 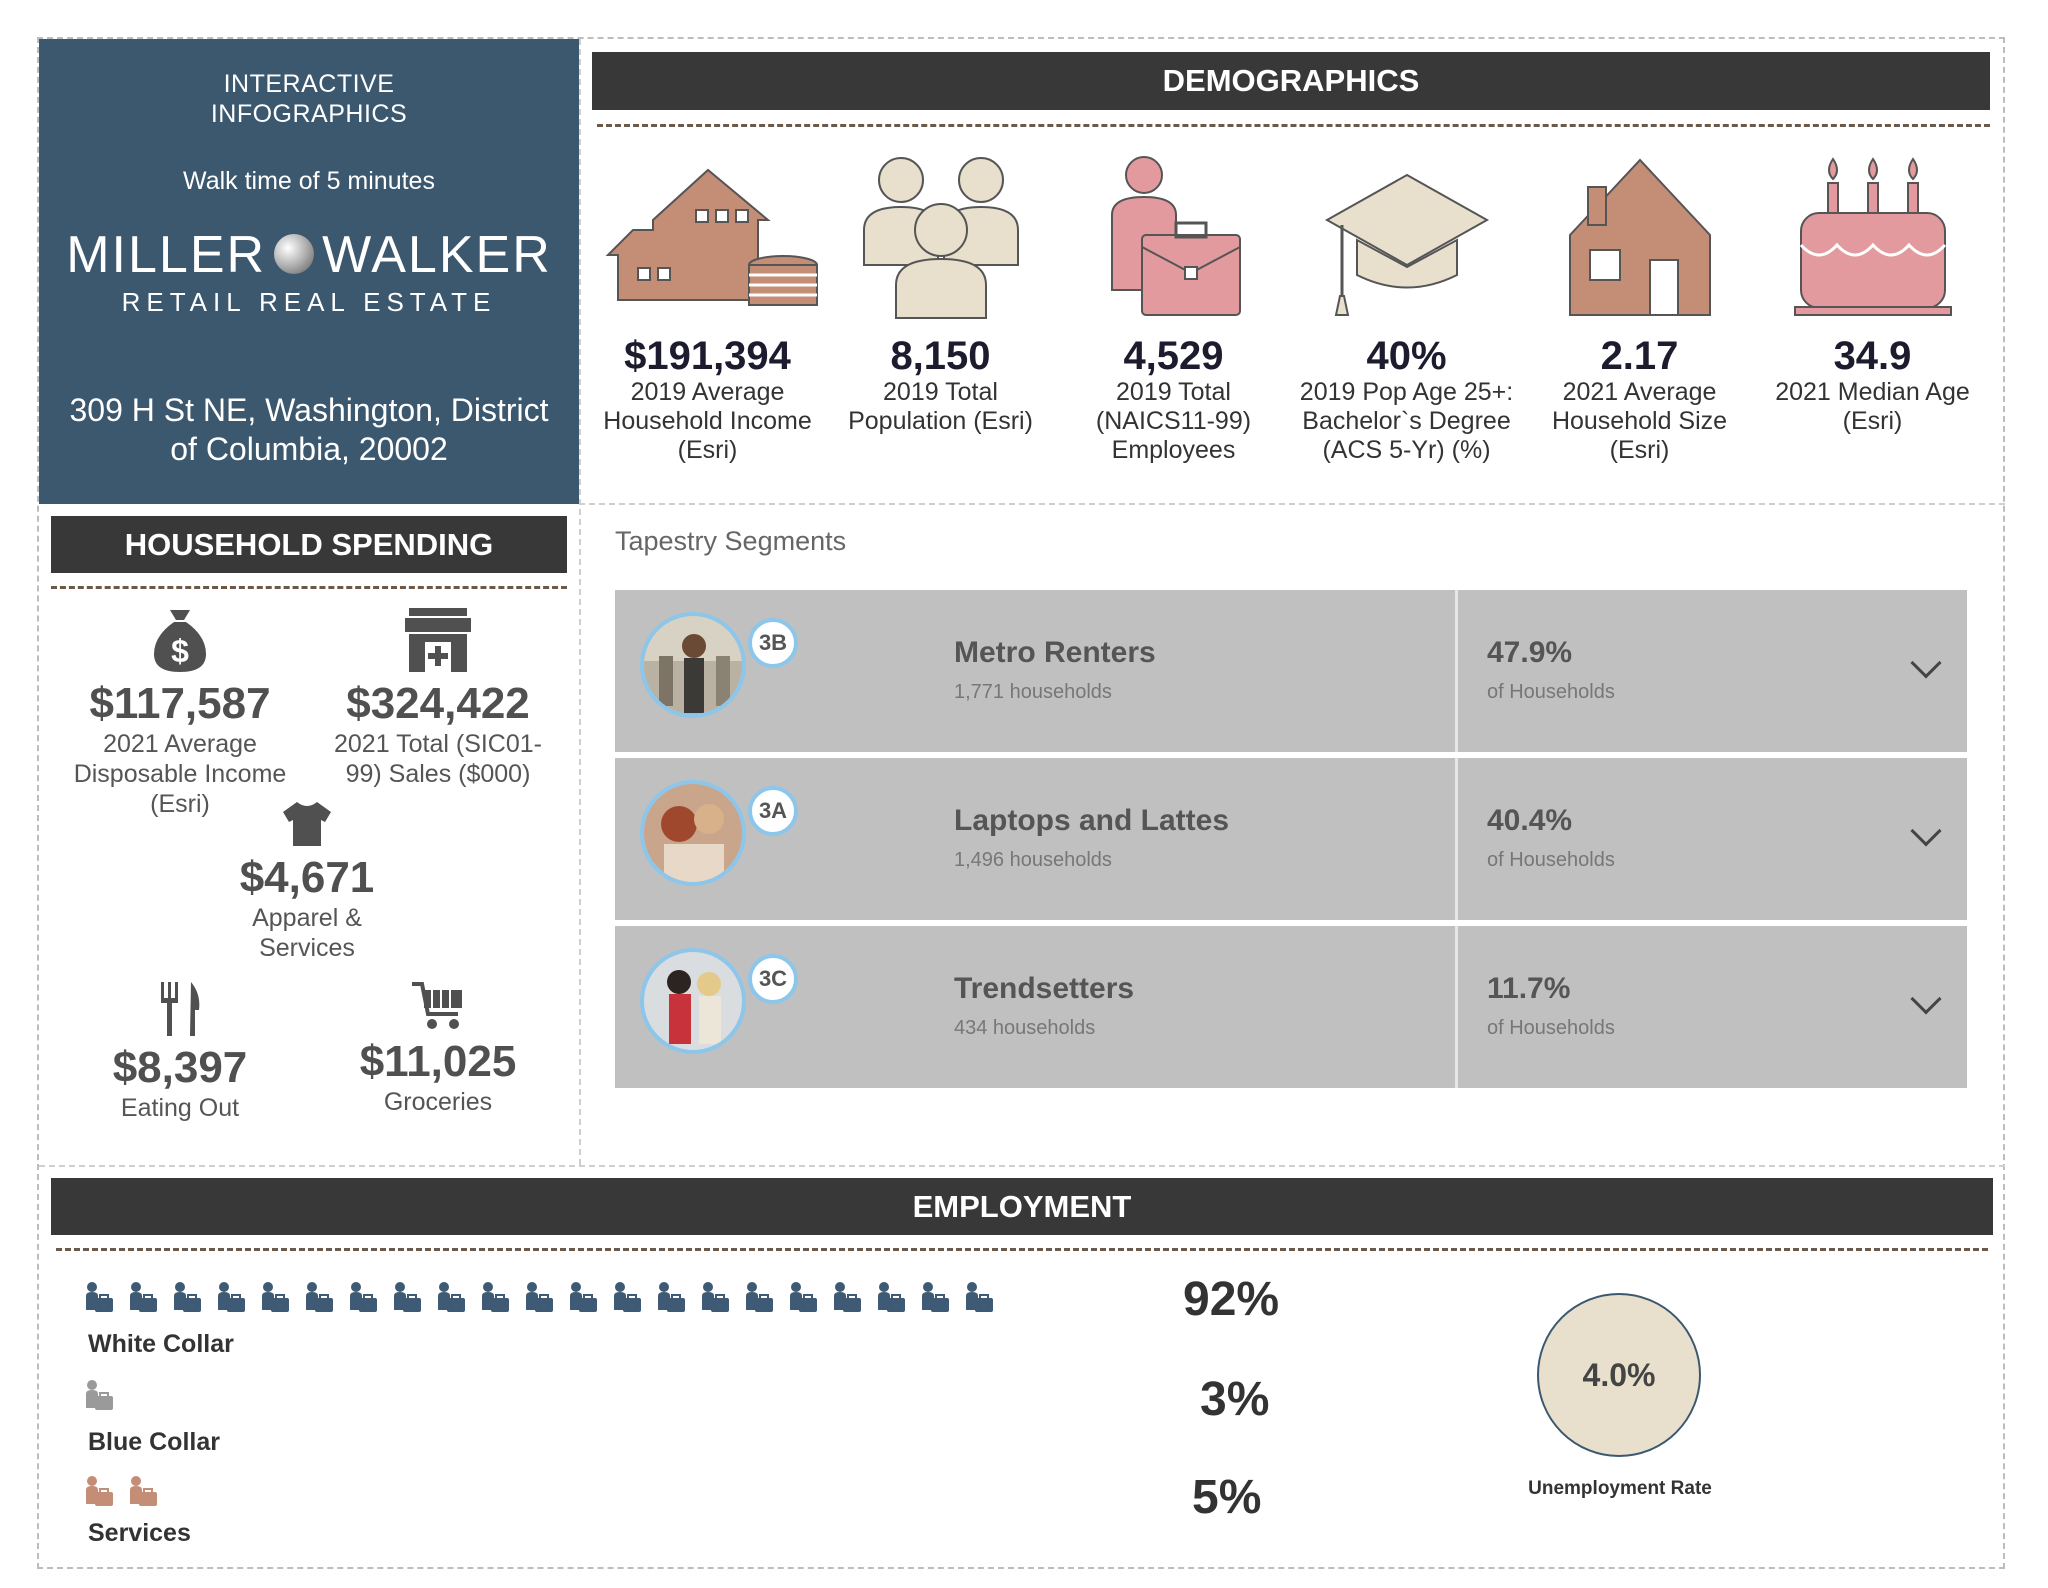 I want to click on spending-label: Apparel & Services, so click(x=307, y=933).